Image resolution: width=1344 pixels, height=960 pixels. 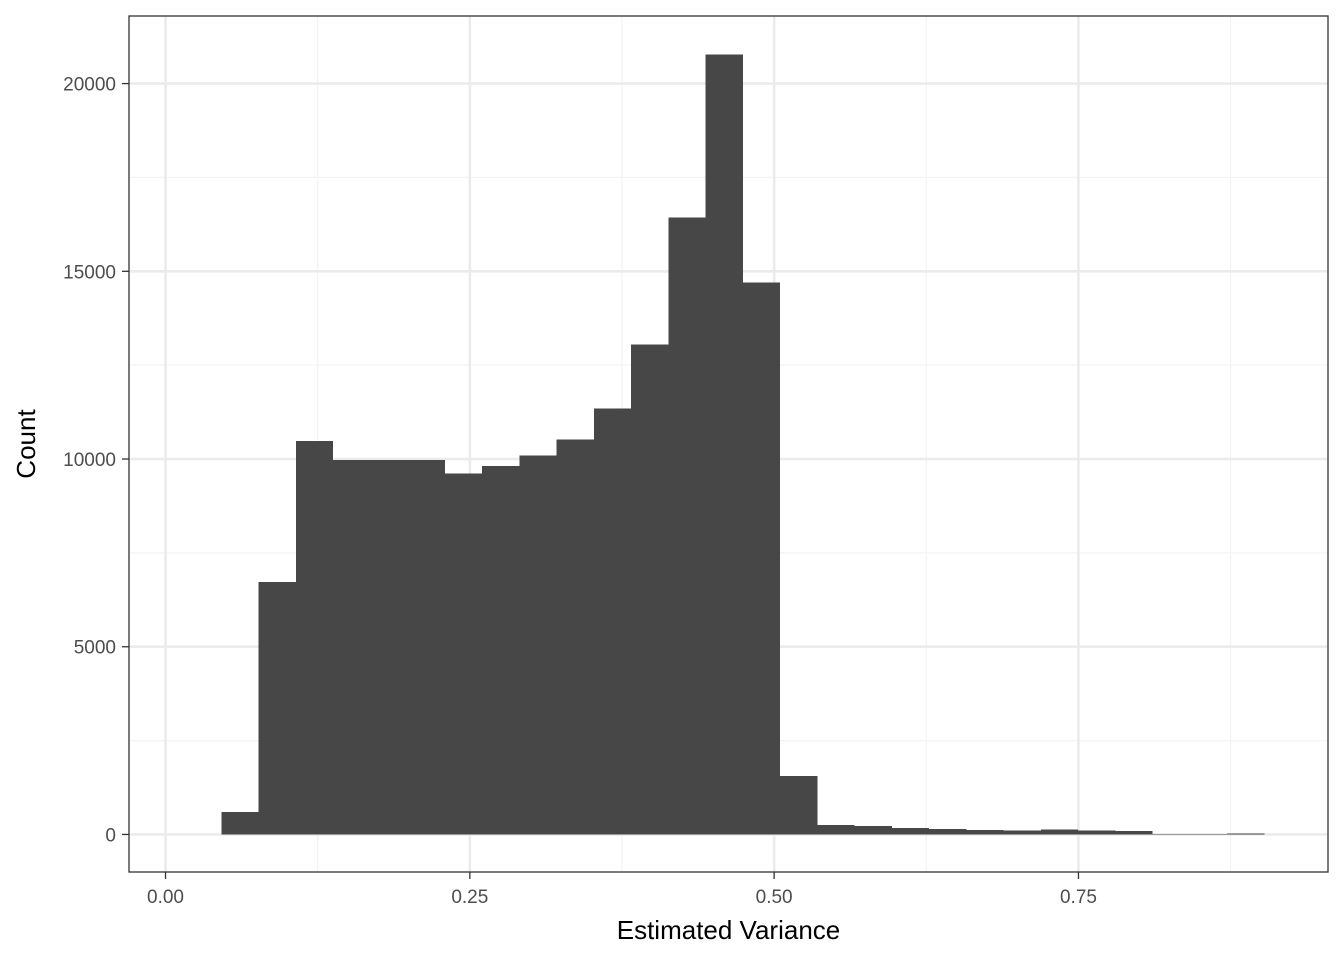 I want to click on y-axis-title: Count, so click(x=26, y=444).